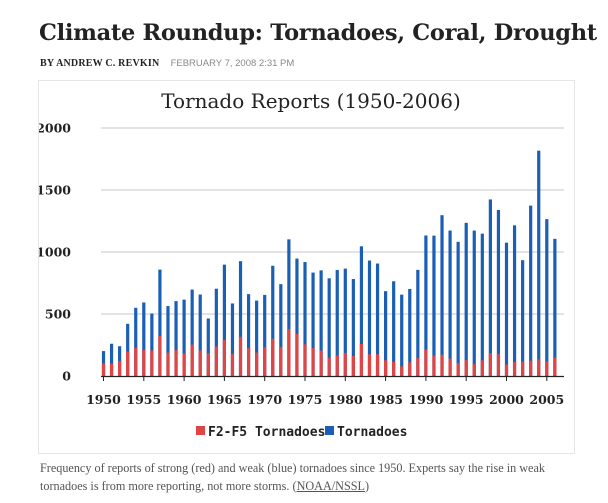  Describe the element at coordinates (58, 314) in the screenshot. I see `y-tick-label: 500` at that location.